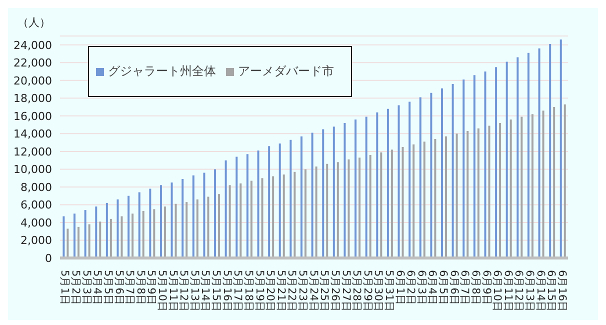 This screenshot has height=325, width=606. I want to click on x-tick-label: 5月21日, so click(280, 291).